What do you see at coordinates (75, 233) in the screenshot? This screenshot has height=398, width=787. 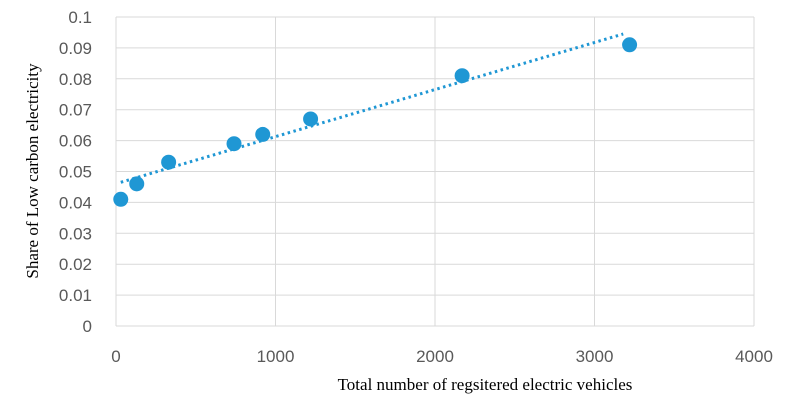 I see `y-tick-label: 0.03` at bounding box center [75, 233].